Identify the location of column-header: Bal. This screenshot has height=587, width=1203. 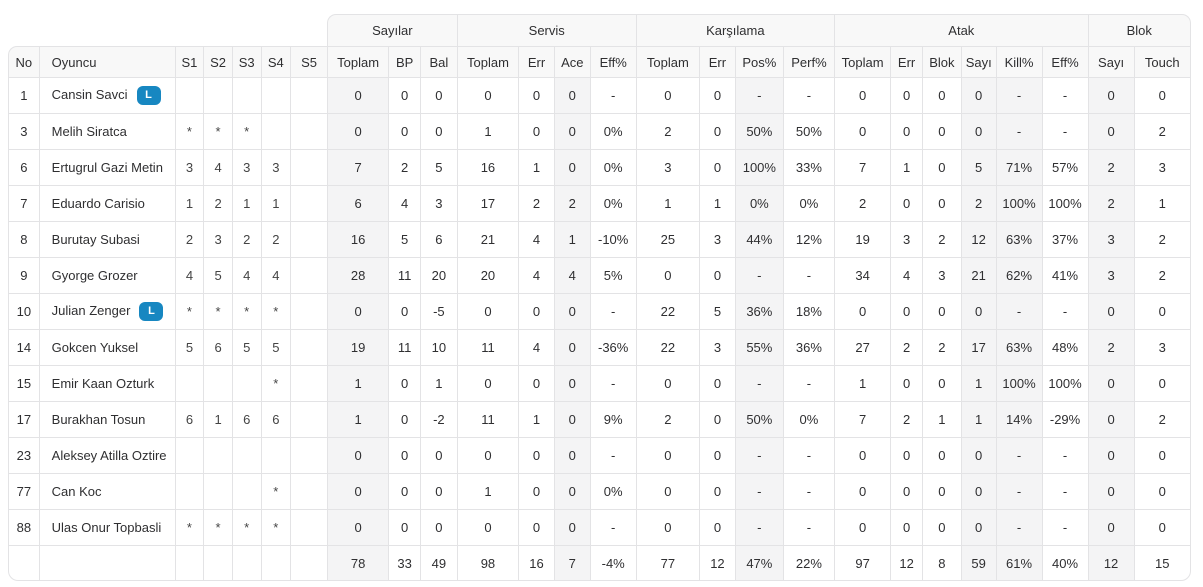
(438, 61).